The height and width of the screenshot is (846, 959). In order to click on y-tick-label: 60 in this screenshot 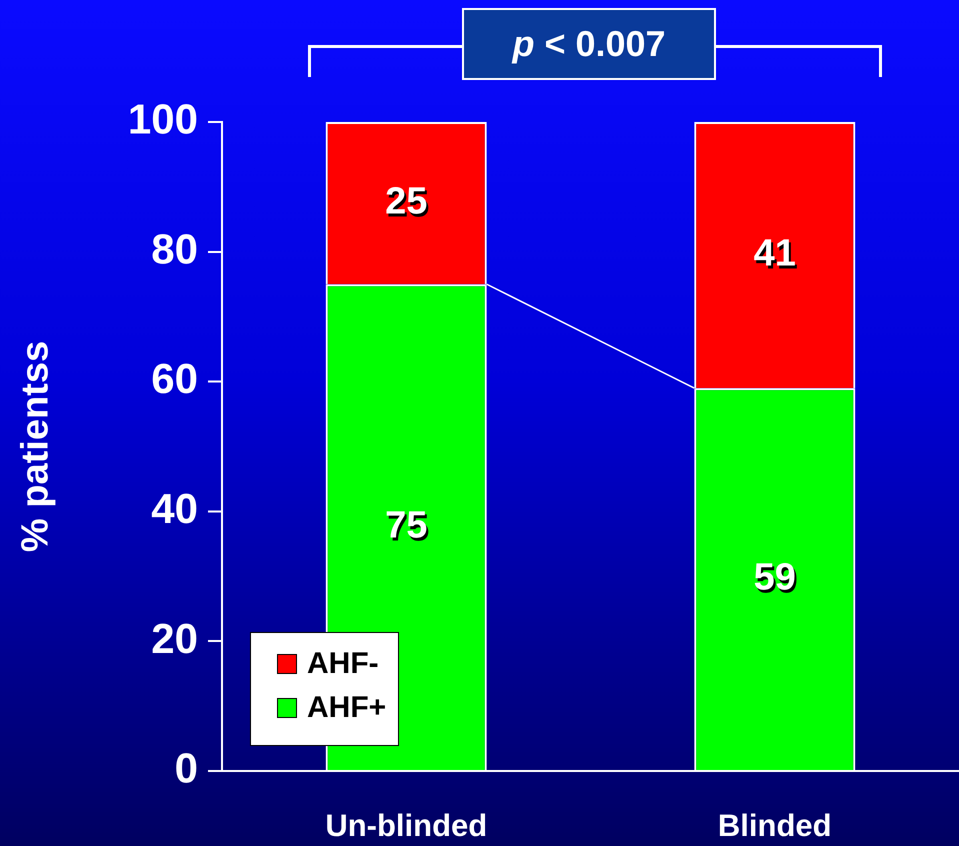, I will do `click(174, 378)`.